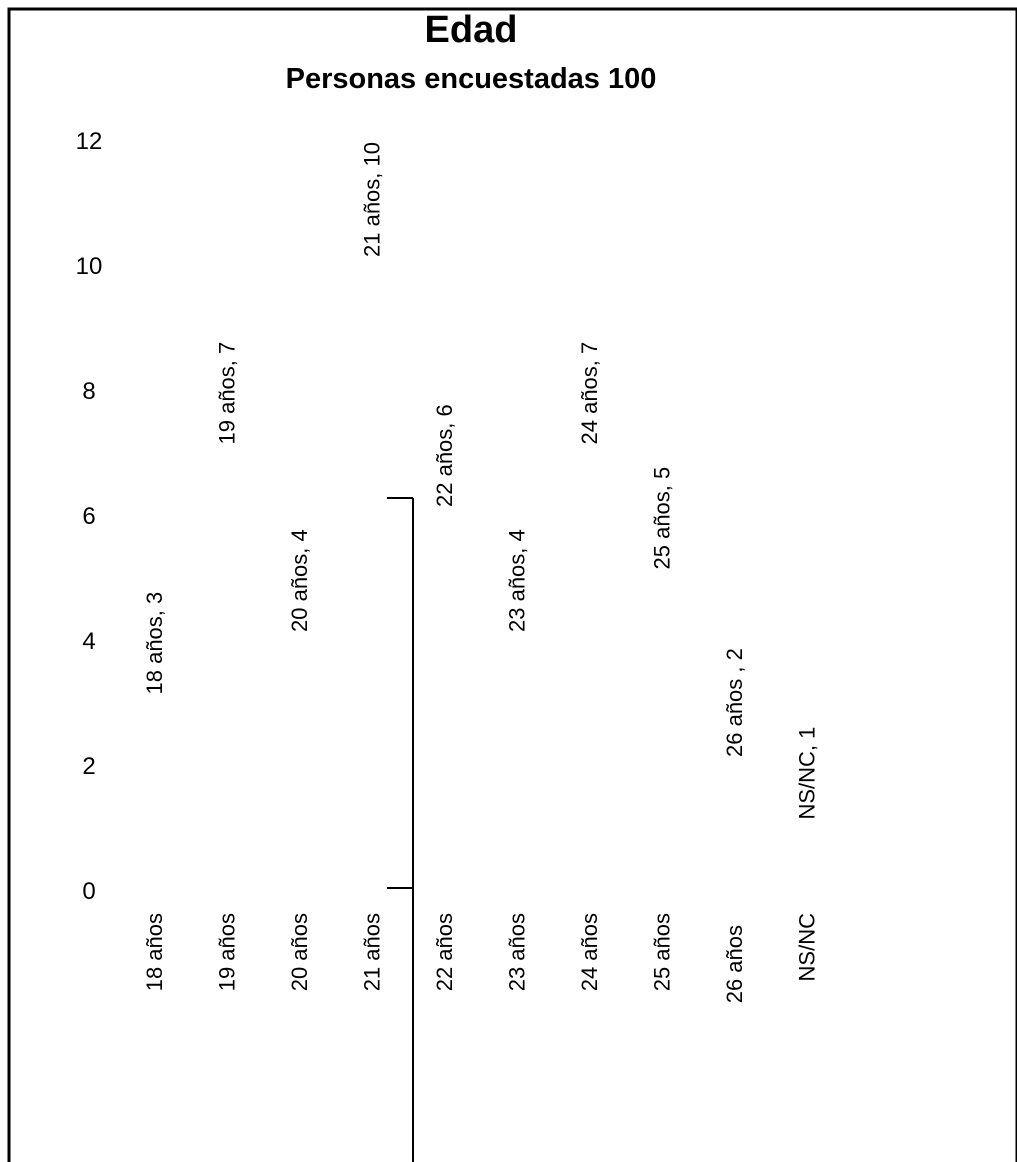  What do you see at coordinates (371, 199) in the screenshot?
I see `data-label: 21 años, 10` at bounding box center [371, 199].